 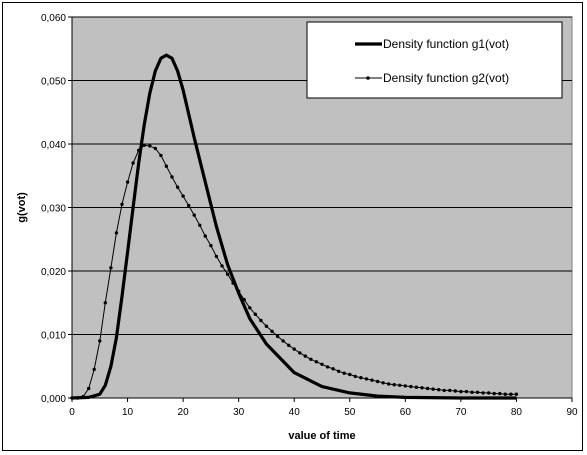 I want to click on y-tick-label: 0,010, so click(x=53, y=336).